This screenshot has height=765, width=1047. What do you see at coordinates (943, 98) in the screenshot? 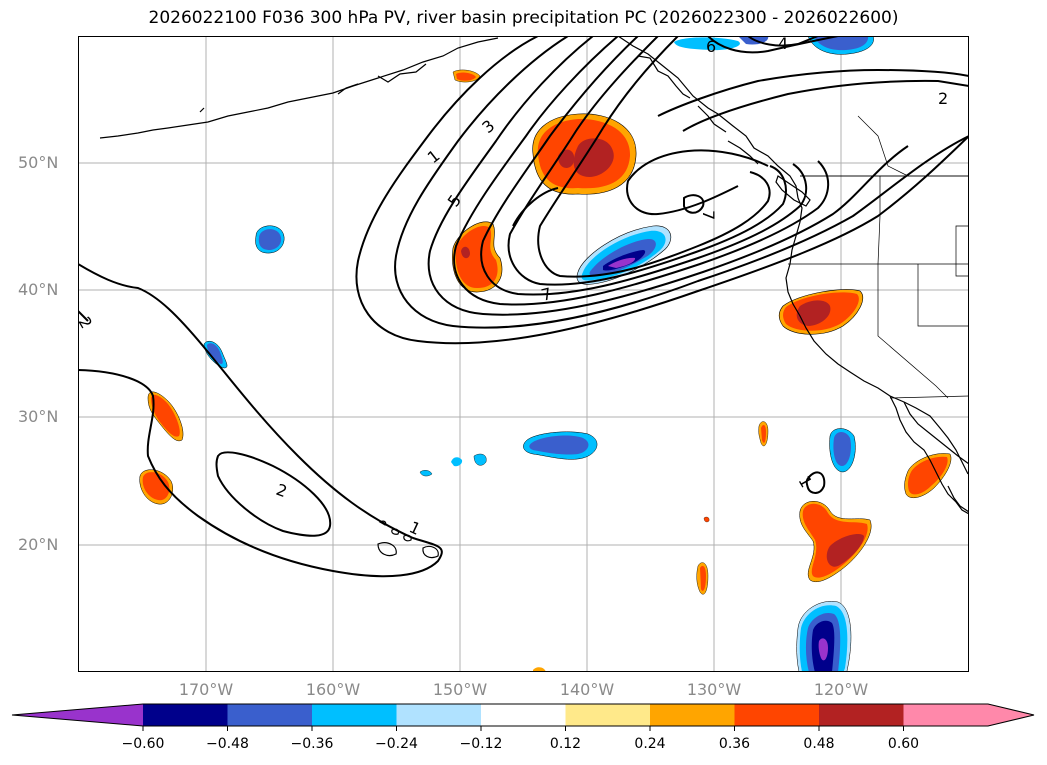
I see `contour-label-2a: 2` at bounding box center [943, 98].